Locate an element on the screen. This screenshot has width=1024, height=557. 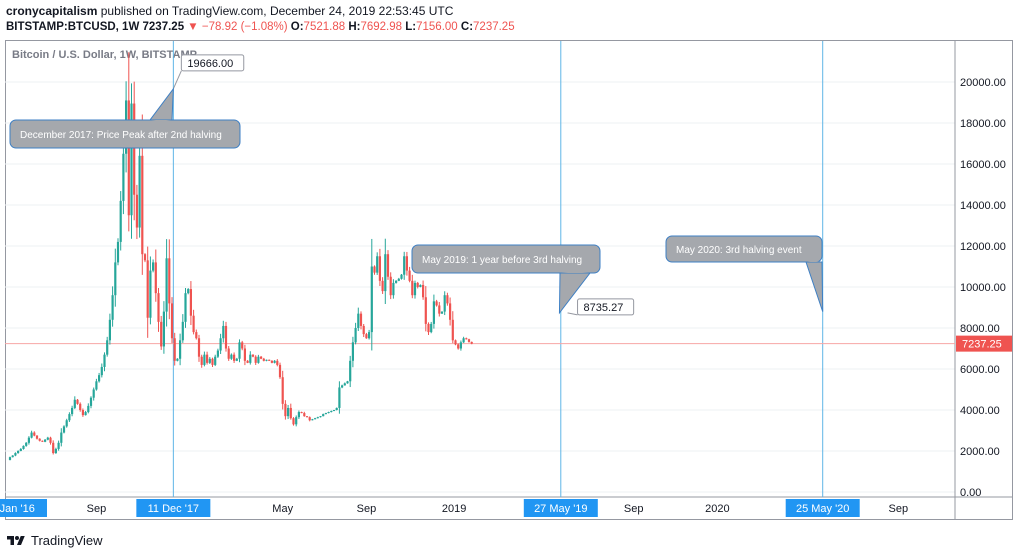
callout: May 2020: 3rd halving event is located at coordinates (744, 273).